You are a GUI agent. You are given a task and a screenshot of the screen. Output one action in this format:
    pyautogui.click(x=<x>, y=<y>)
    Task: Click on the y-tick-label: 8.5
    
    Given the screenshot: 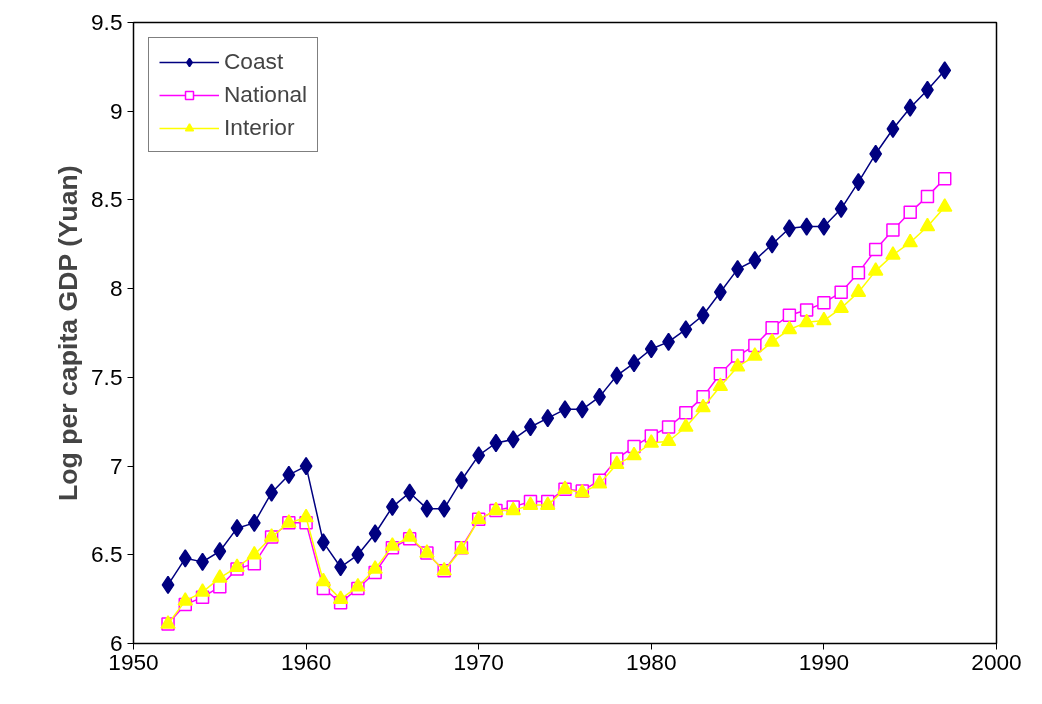 What is the action you would take?
    pyautogui.click(x=107, y=199)
    